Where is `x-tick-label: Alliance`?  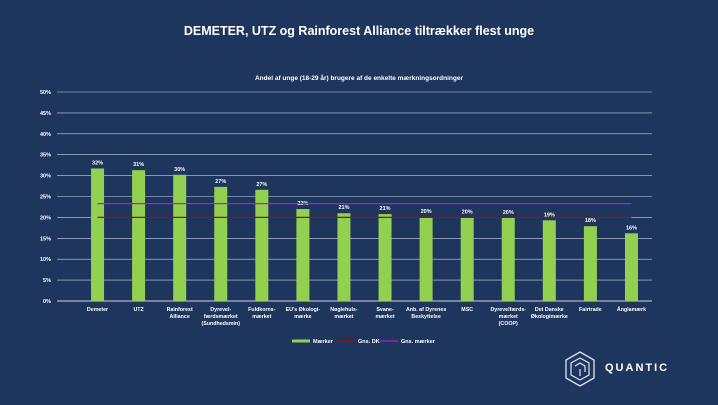 x-tick-label: Alliance is located at coordinates (180, 317).